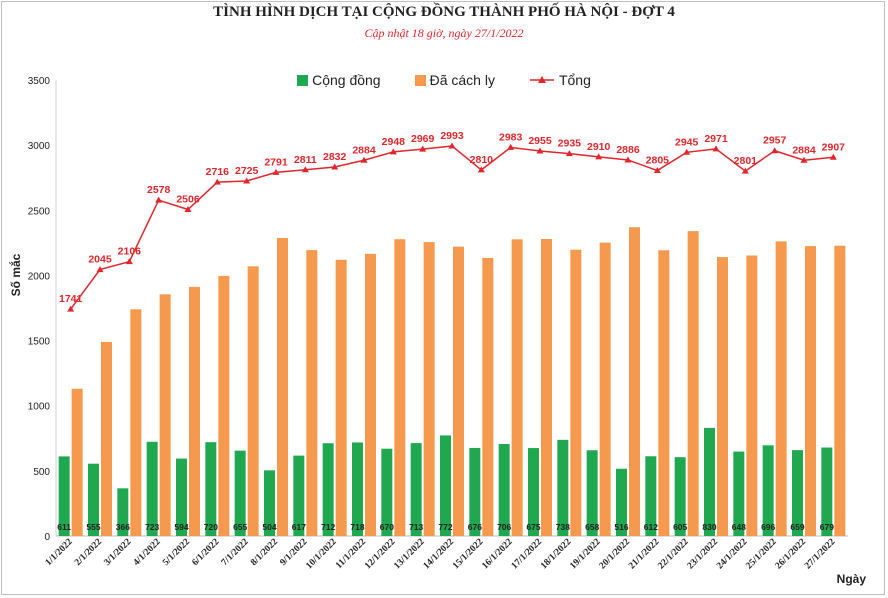  What do you see at coordinates (475, 527) in the screenshot?
I see `data-label-cong-dong: 676` at bounding box center [475, 527].